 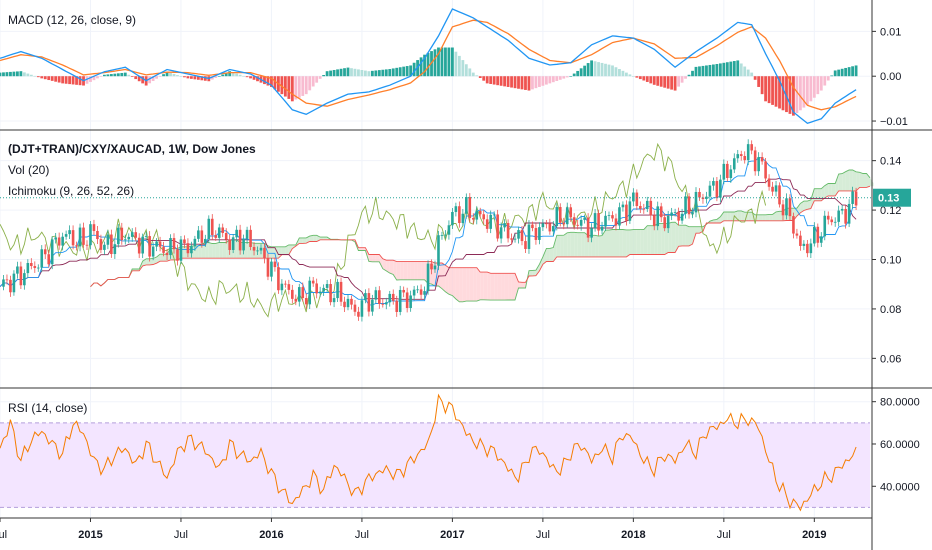 I want to click on rsi-title: RSI (14, close), so click(x=47, y=408).